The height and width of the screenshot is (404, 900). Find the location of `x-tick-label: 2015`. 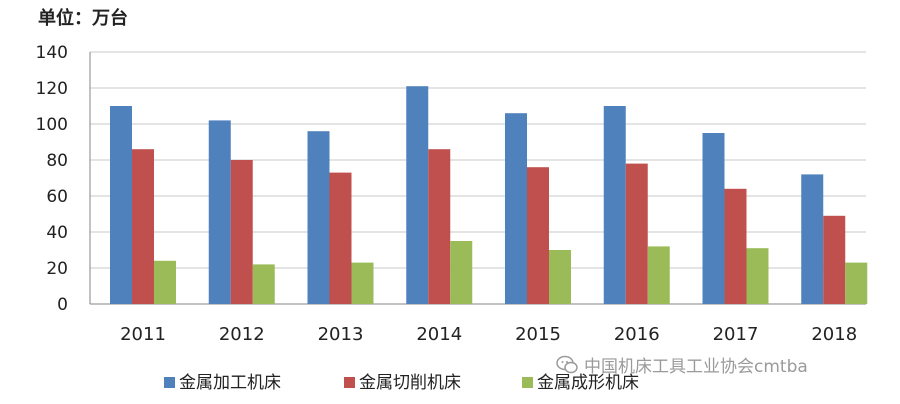

x-tick-label: 2015 is located at coordinates (538, 334).